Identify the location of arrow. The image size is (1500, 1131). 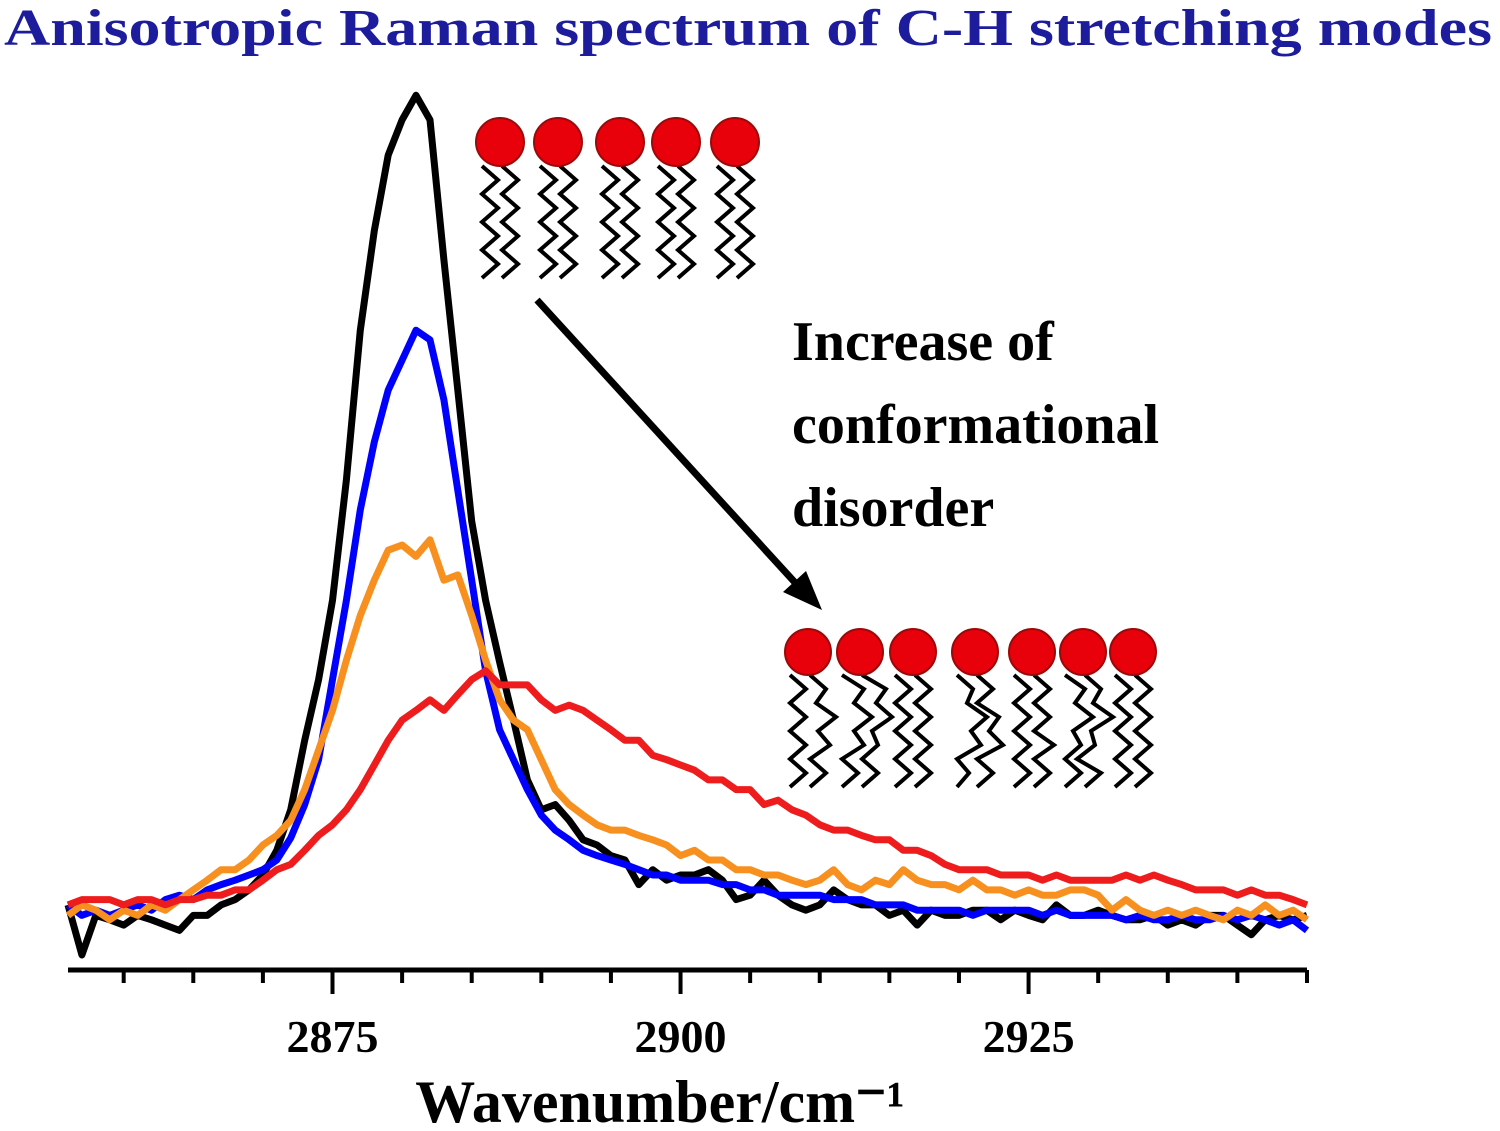
(668, 444).